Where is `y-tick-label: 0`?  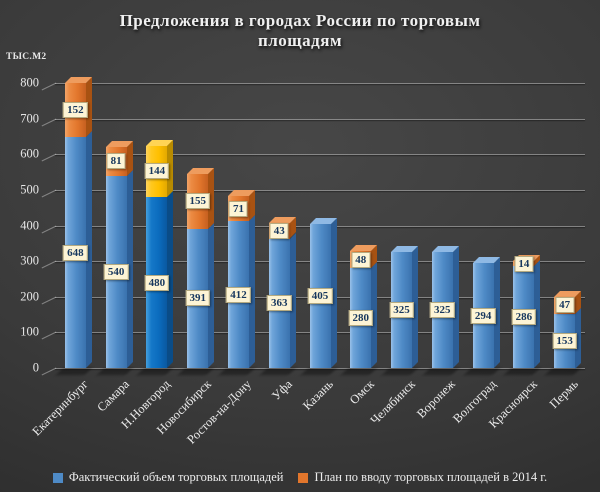 y-tick-label: 0 is located at coordinates (35, 367).